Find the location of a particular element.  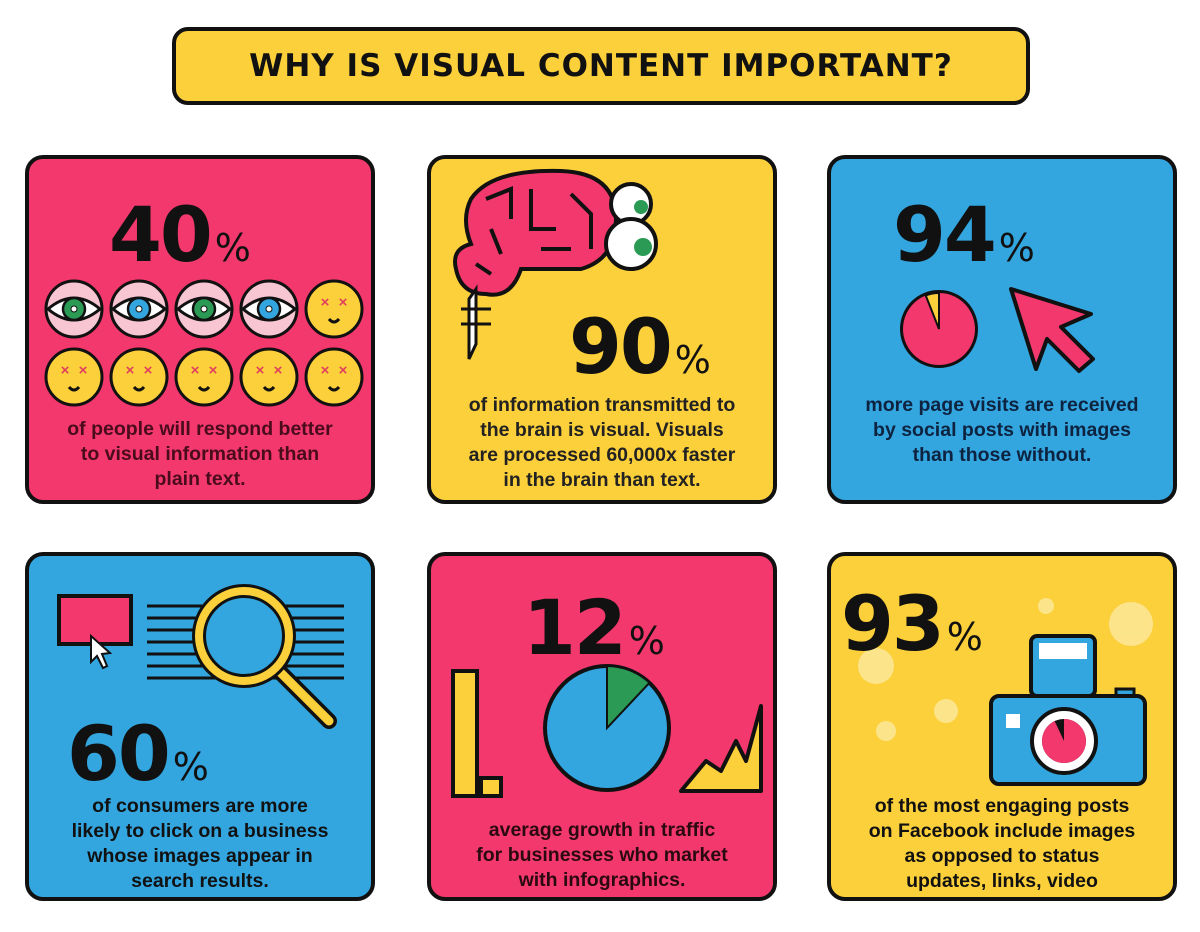

desc-line: than those without. is located at coordinates (1002, 455).